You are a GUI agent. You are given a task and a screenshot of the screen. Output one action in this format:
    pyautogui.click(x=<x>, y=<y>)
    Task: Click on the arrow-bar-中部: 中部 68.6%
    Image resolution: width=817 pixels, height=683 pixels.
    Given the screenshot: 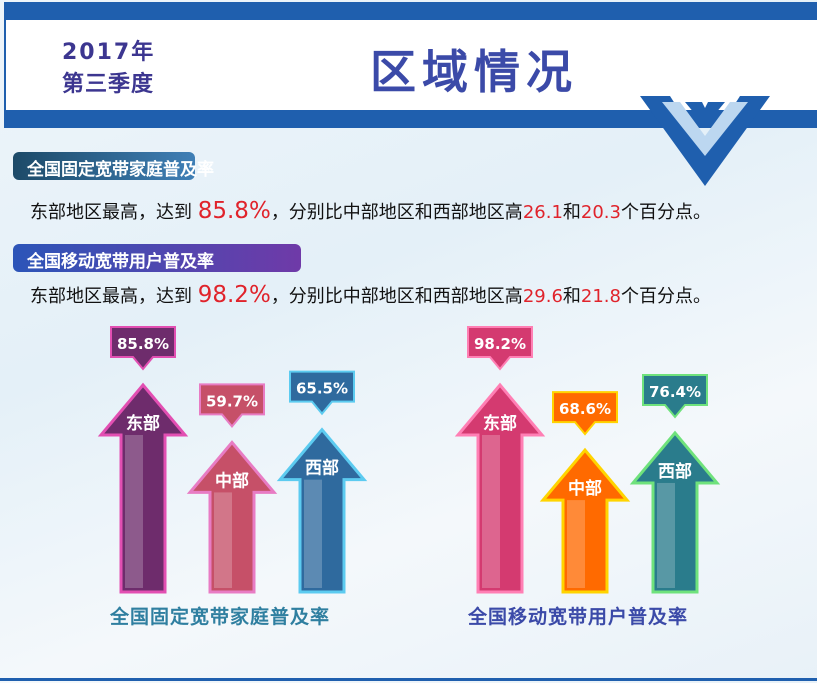 What is the action you would take?
    pyautogui.click(x=585, y=492)
    